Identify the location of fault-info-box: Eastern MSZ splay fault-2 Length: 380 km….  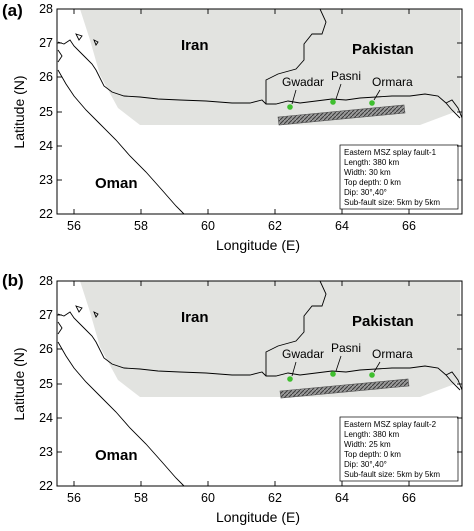
(399, 449).